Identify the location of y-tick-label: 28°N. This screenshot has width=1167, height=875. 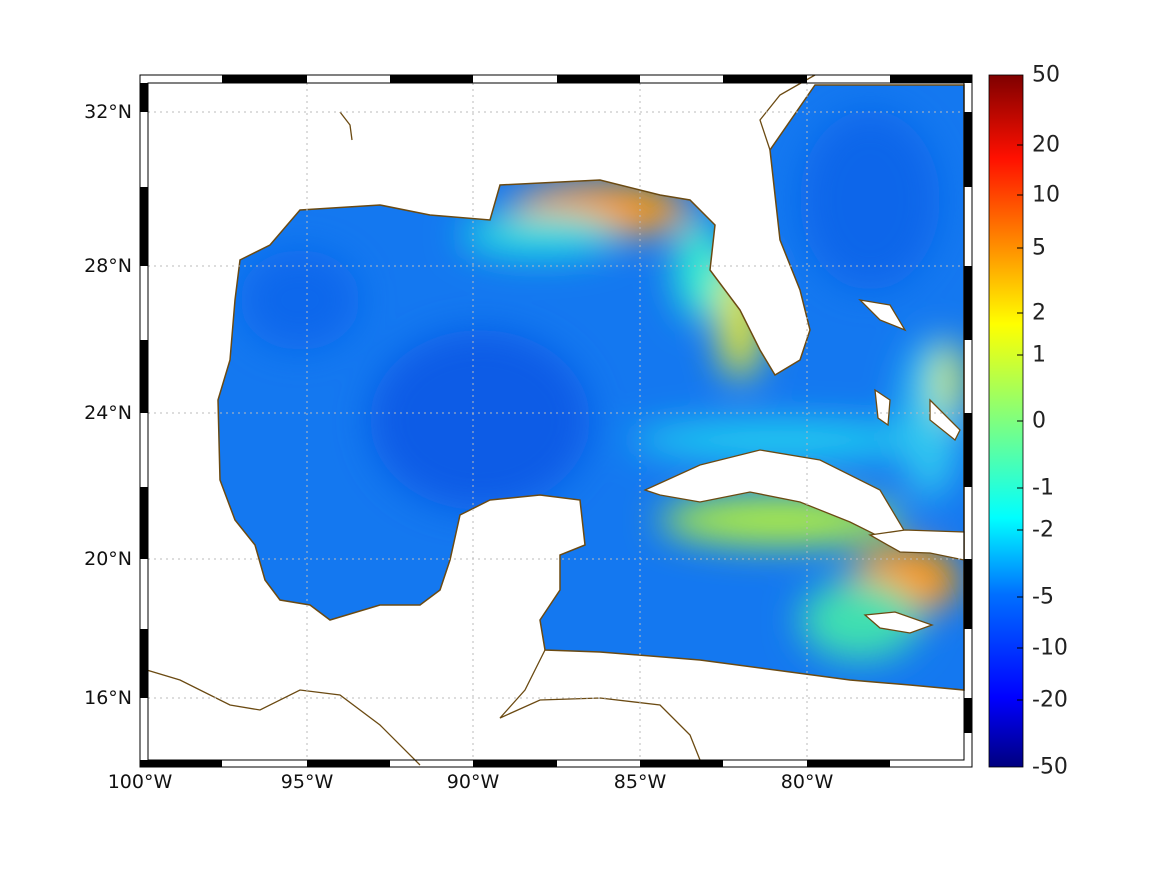
(108, 266).